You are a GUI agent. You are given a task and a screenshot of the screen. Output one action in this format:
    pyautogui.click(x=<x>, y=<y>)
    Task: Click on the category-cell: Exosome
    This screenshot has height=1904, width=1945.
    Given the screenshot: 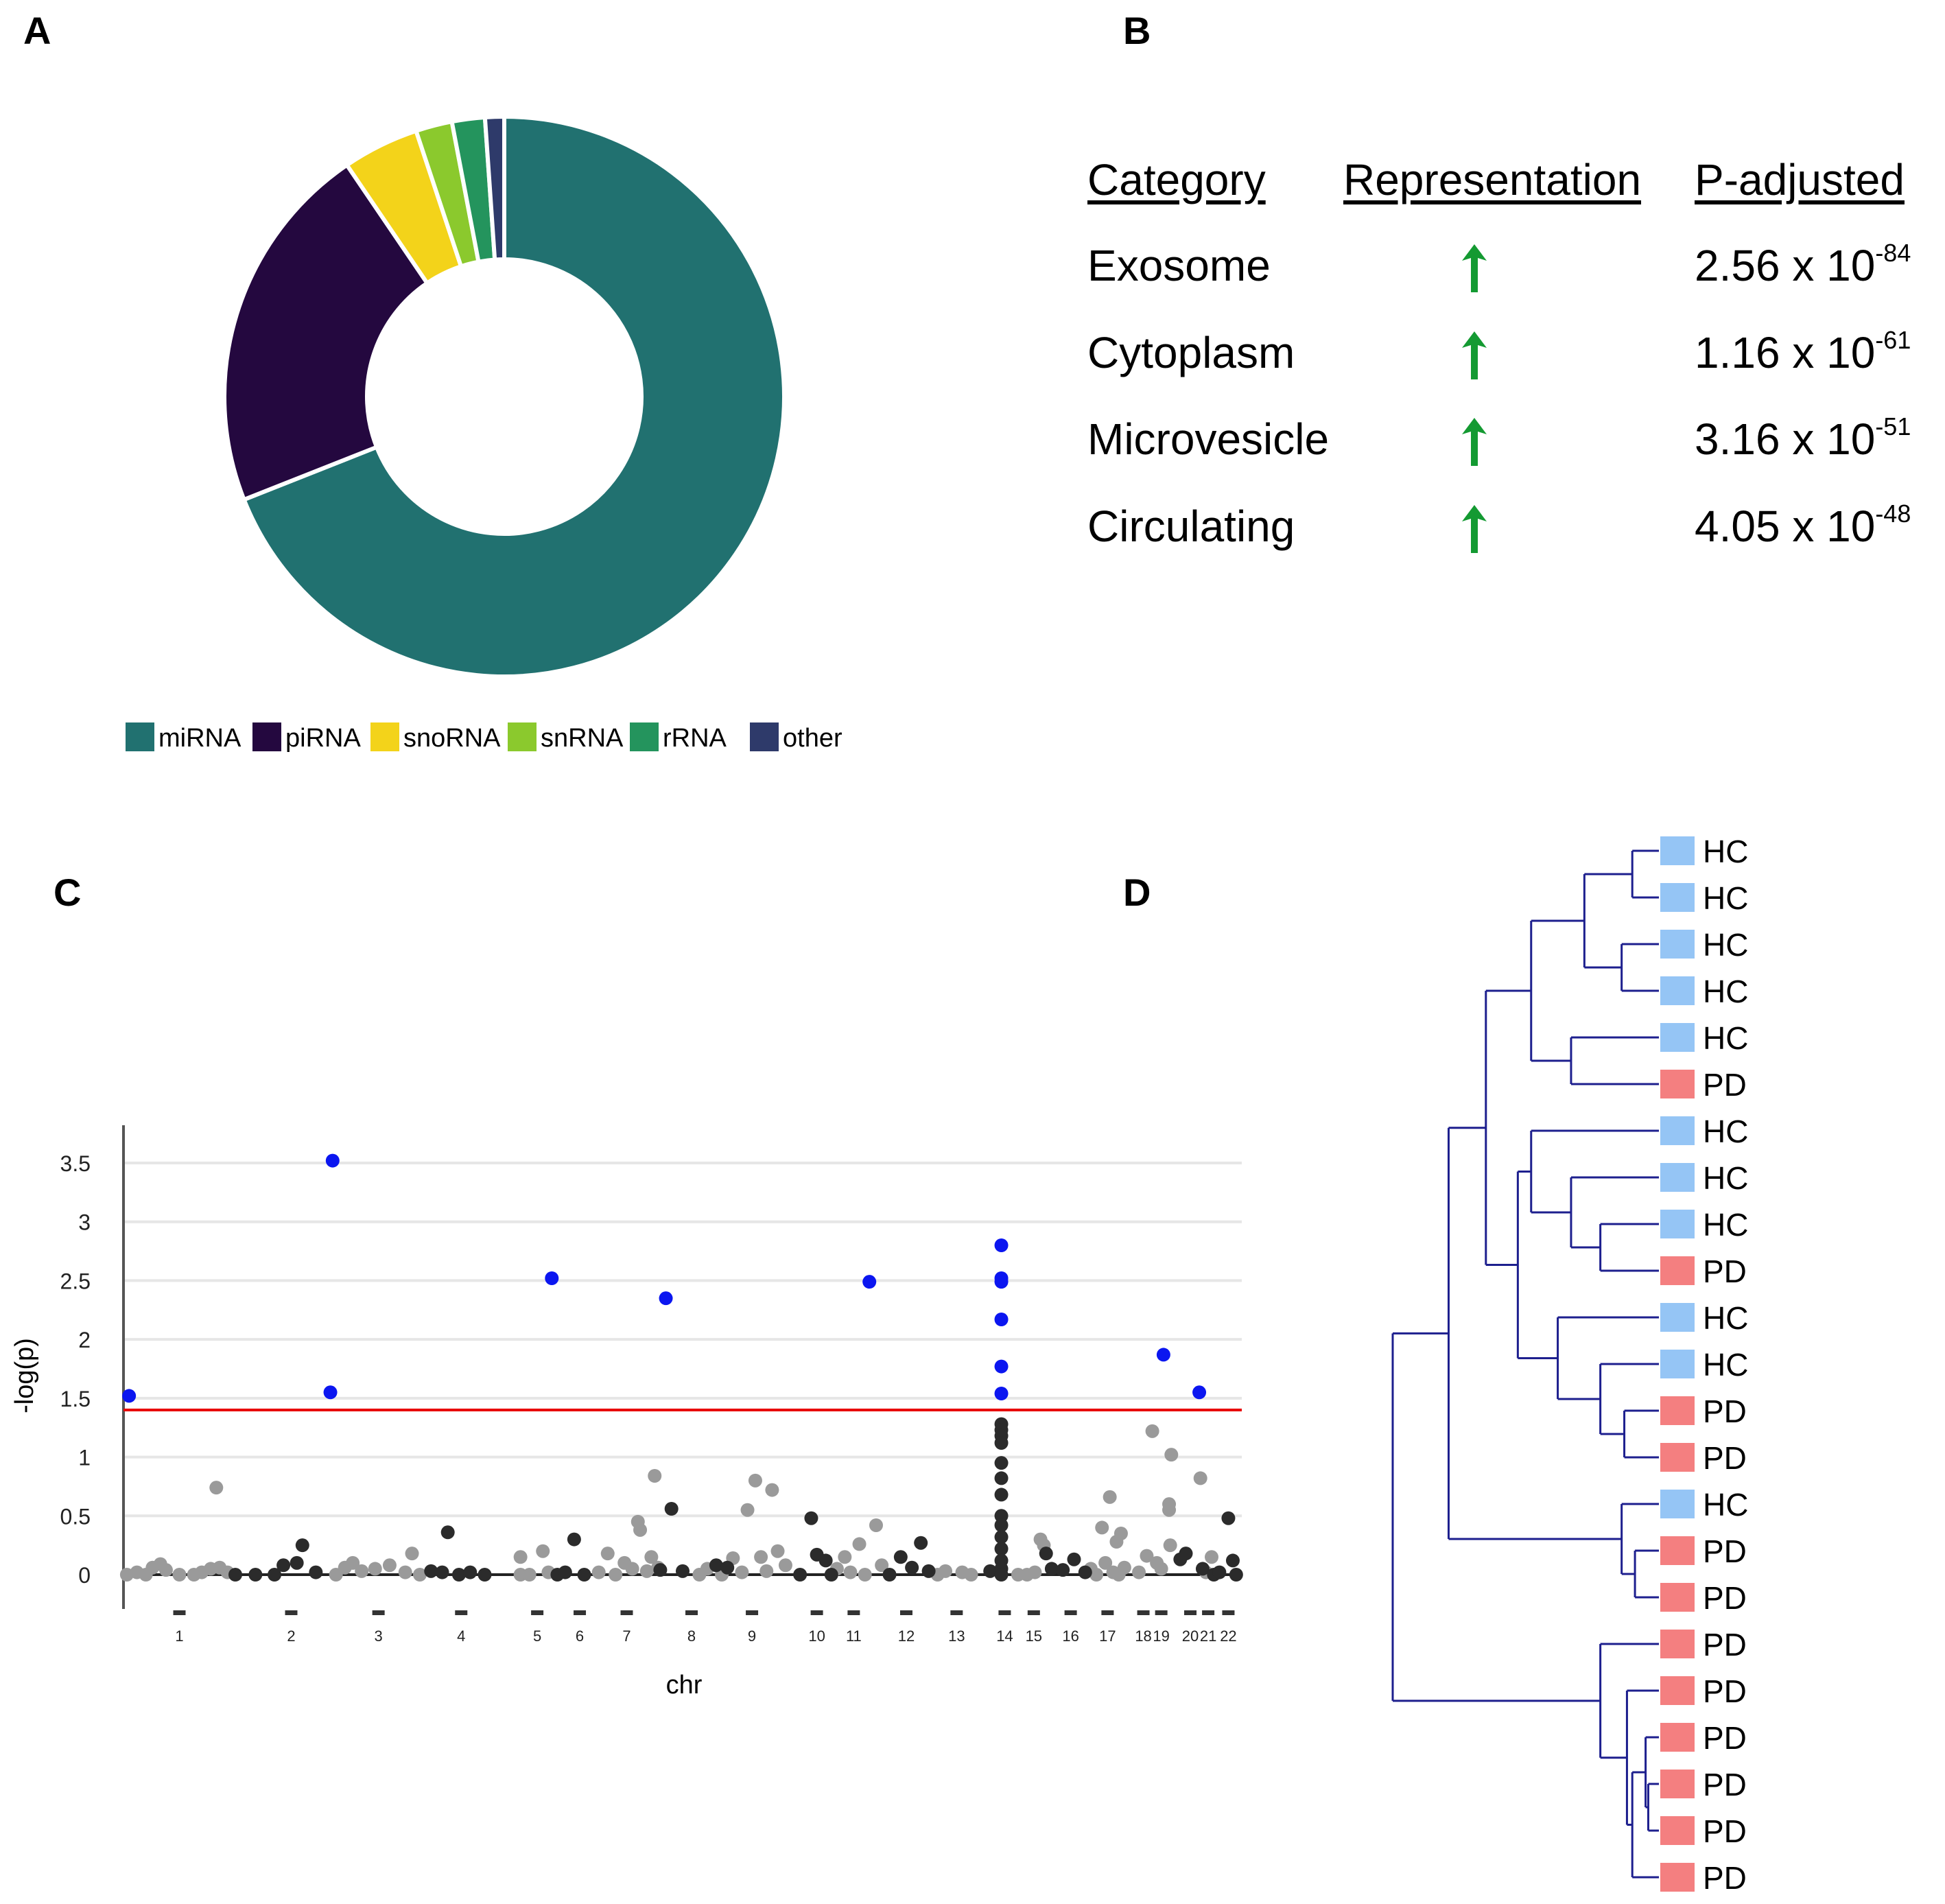 What is the action you would take?
    pyautogui.click(x=1179, y=265)
    